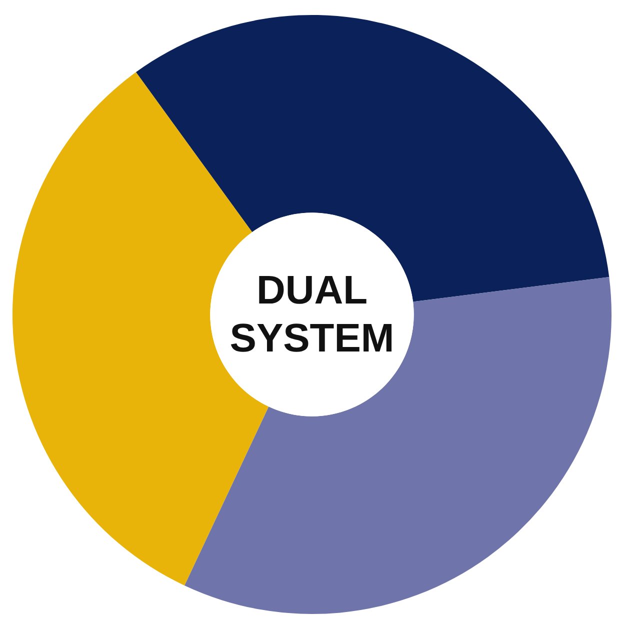 This screenshot has width=623, height=628. Describe the element at coordinates (312, 314) in the screenshot. I see `text: DUAL SYSTEM` at that location.